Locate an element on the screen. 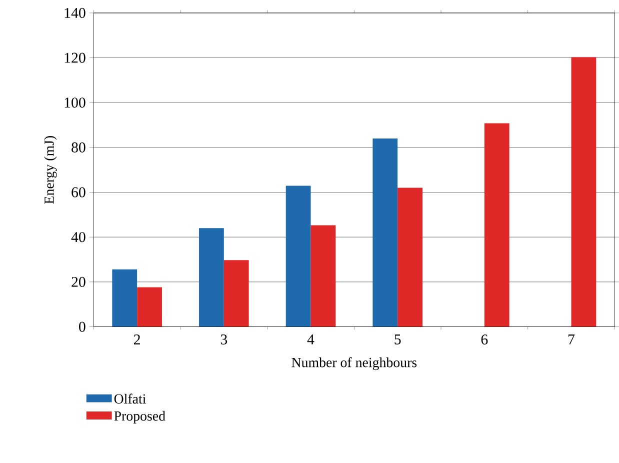 The image size is (619, 463). x-tick-label: 3 is located at coordinates (224, 339).